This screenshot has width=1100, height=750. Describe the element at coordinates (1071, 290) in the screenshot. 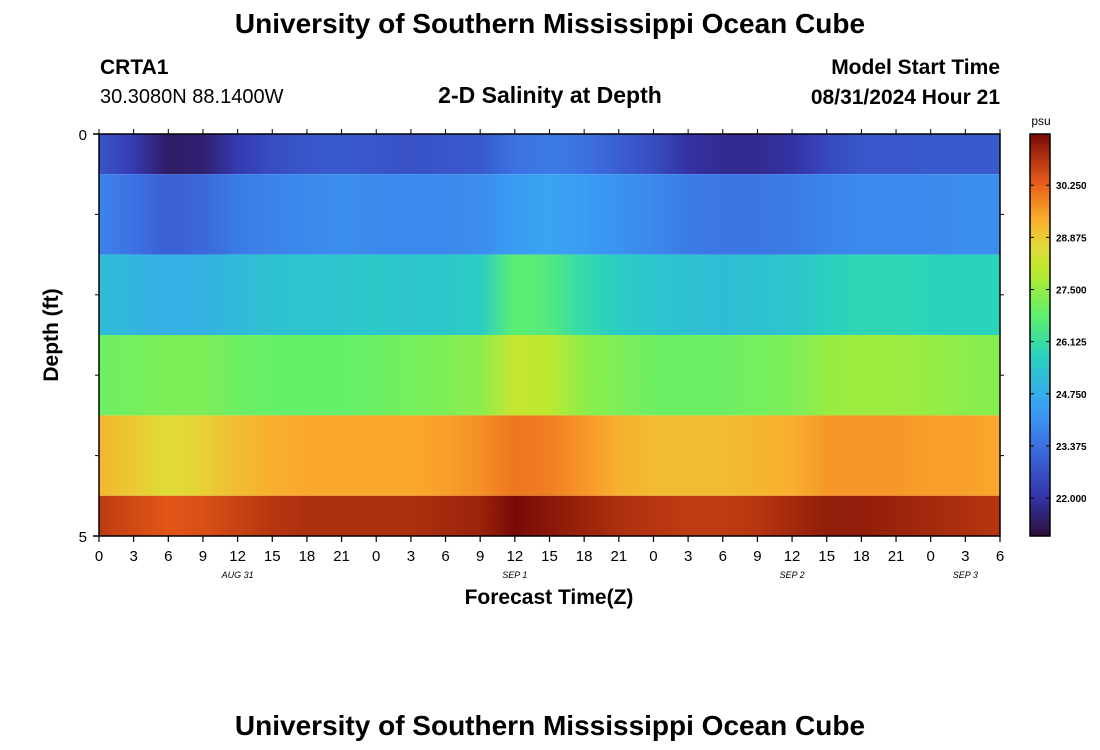

I see `colorbar-tick-label: 27.500` at that location.